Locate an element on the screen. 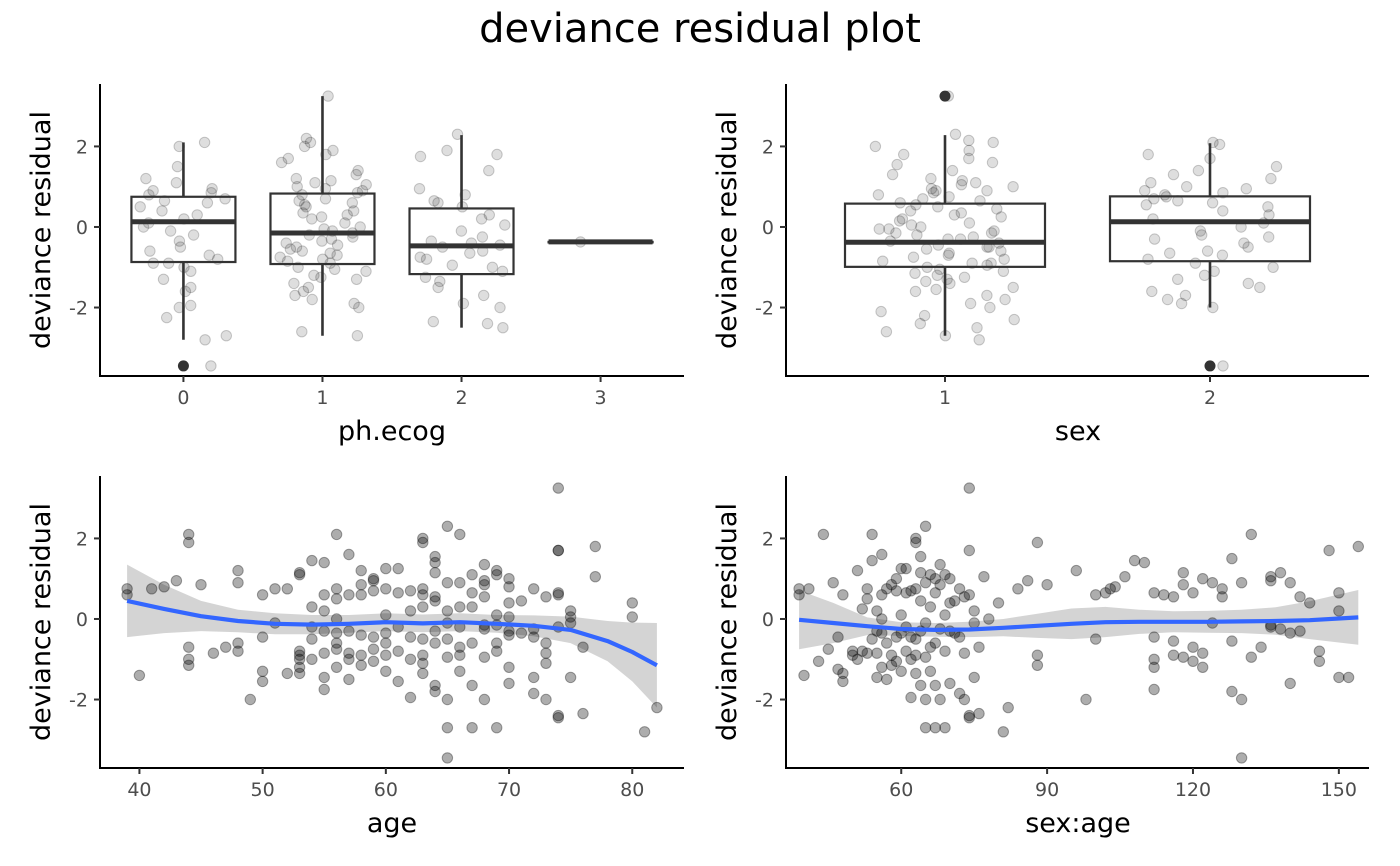  x-tick-label: 50 is located at coordinates (263, 790).